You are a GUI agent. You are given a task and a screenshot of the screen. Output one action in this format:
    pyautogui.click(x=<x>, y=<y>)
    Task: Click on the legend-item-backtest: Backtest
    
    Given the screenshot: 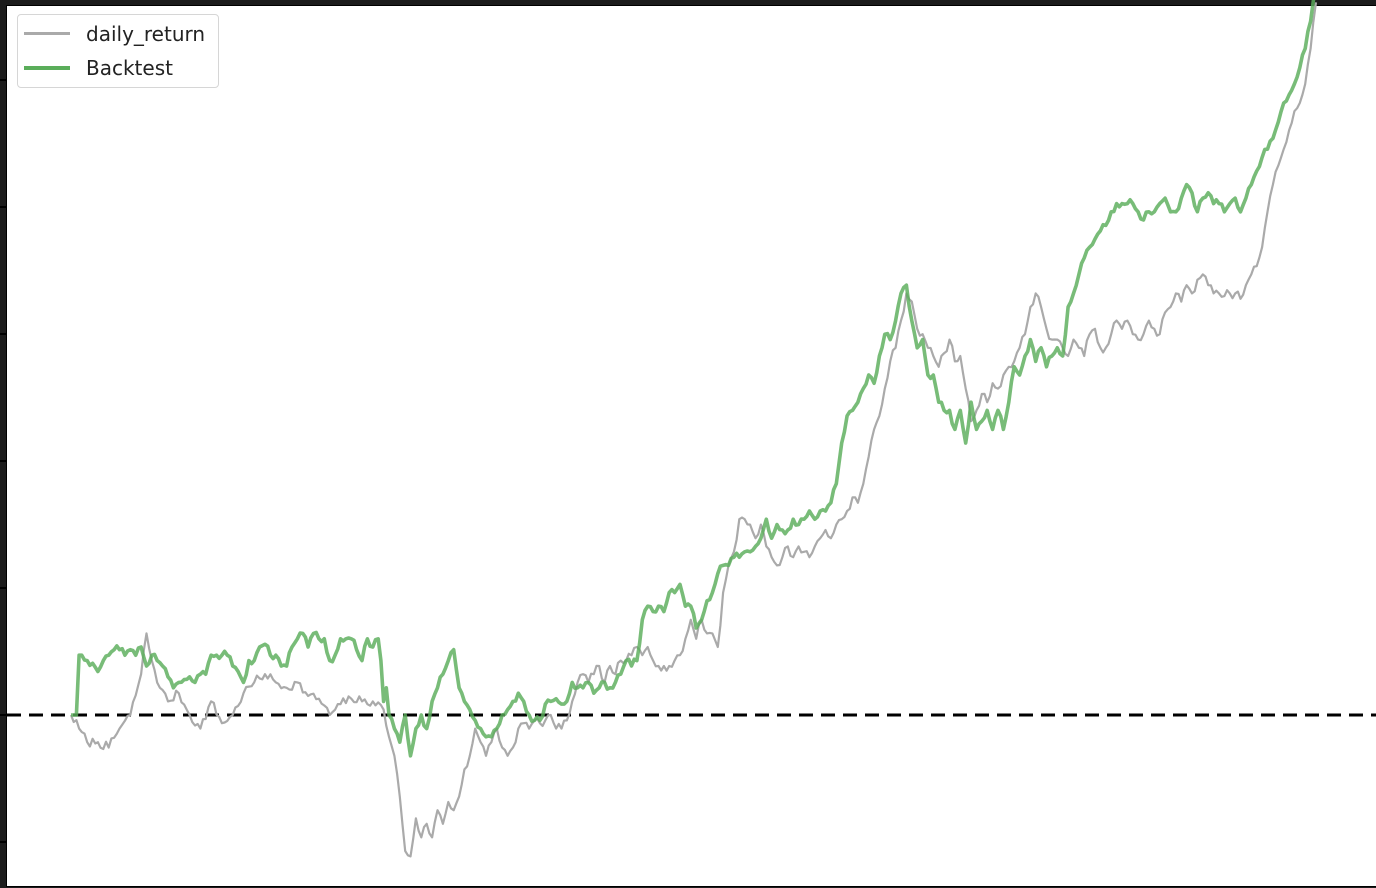 What is the action you would take?
    pyautogui.click(x=118, y=68)
    